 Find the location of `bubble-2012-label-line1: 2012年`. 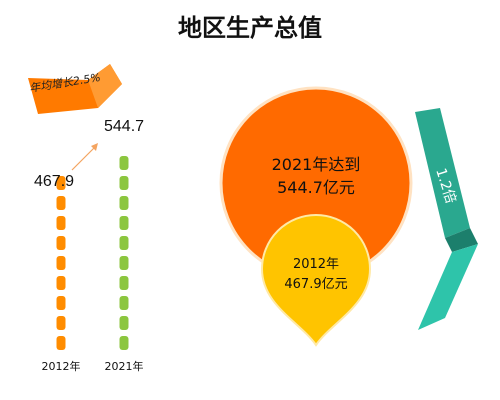

bubble-2012-label-line1: 2012年 is located at coordinates (316, 264).